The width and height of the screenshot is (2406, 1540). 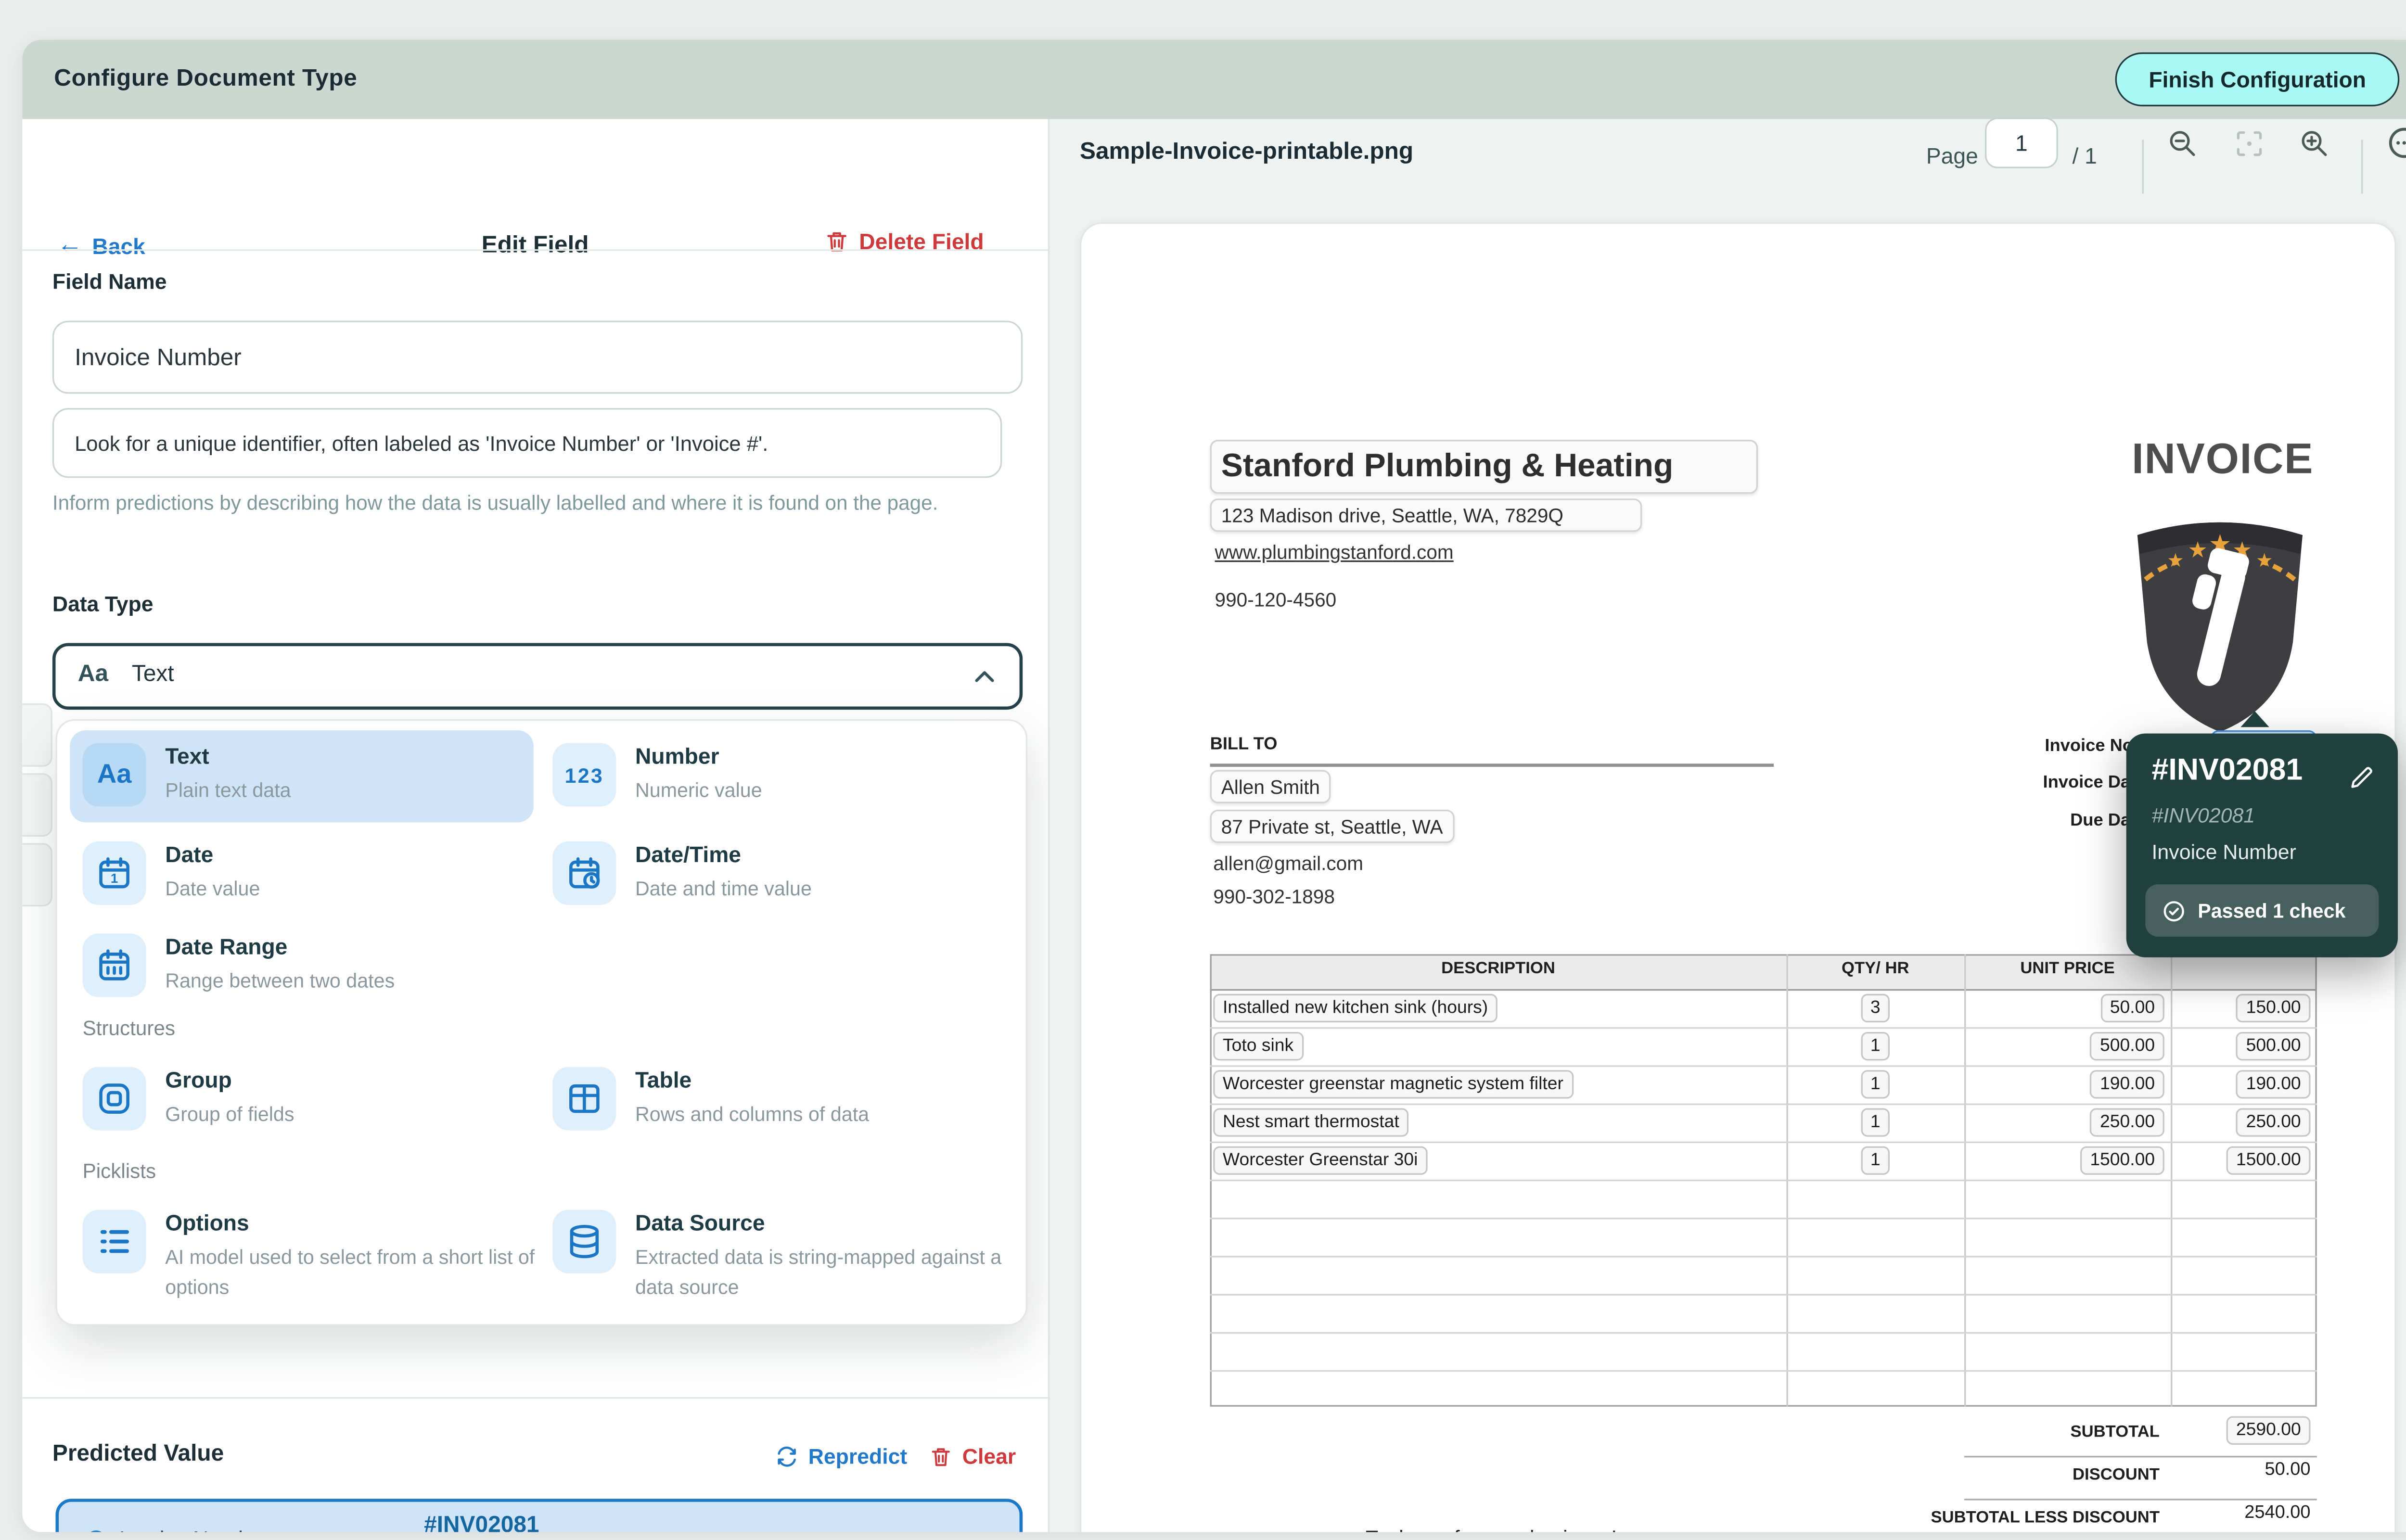 What do you see at coordinates (2064, 1008) in the screenshot?
I see `table-cell-unit: 50.00` at bounding box center [2064, 1008].